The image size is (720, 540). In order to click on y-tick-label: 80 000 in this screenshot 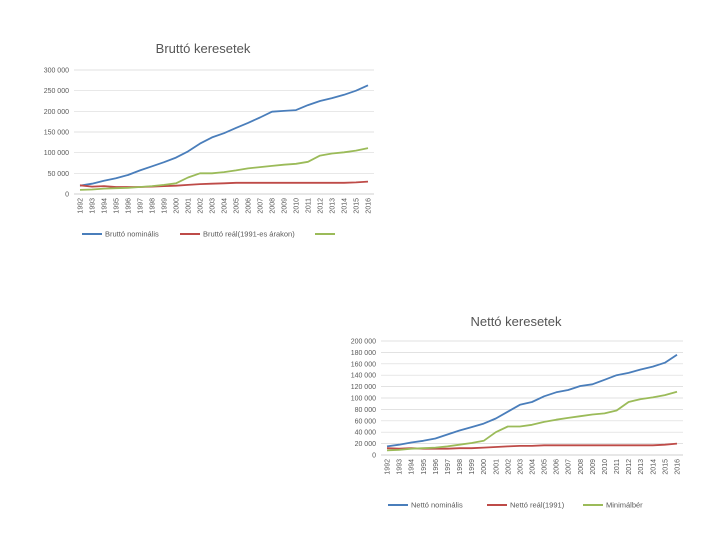, I will do `click(366, 410)`.